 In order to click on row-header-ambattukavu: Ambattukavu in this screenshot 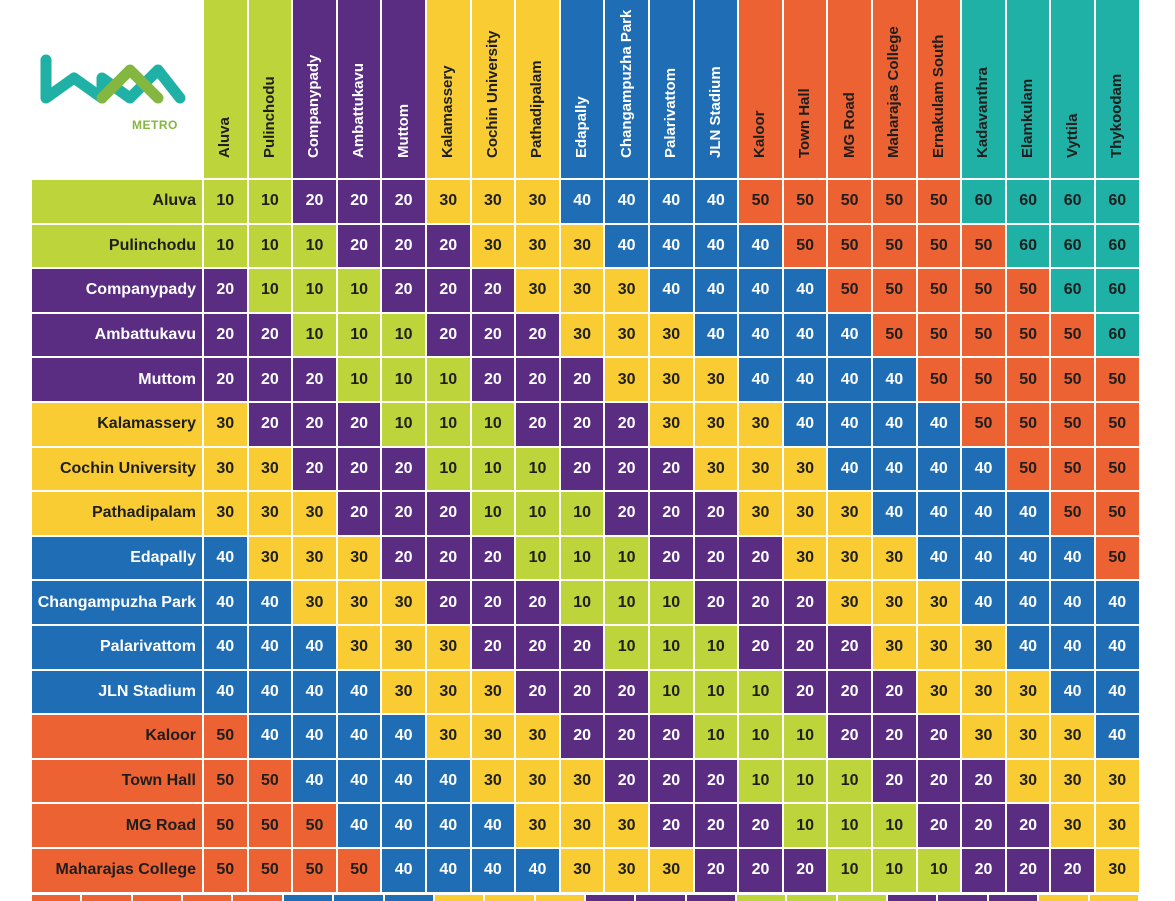, I will do `click(118, 336)`.